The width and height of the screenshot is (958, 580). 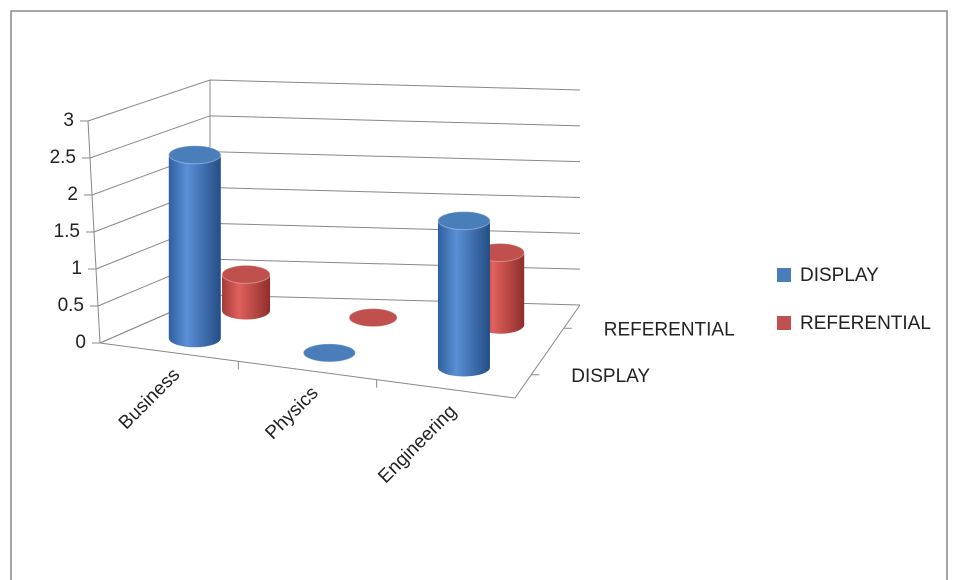 What do you see at coordinates (72, 194) in the screenshot?
I see `y-tick-label: 2` at bounding box center [72, 194].